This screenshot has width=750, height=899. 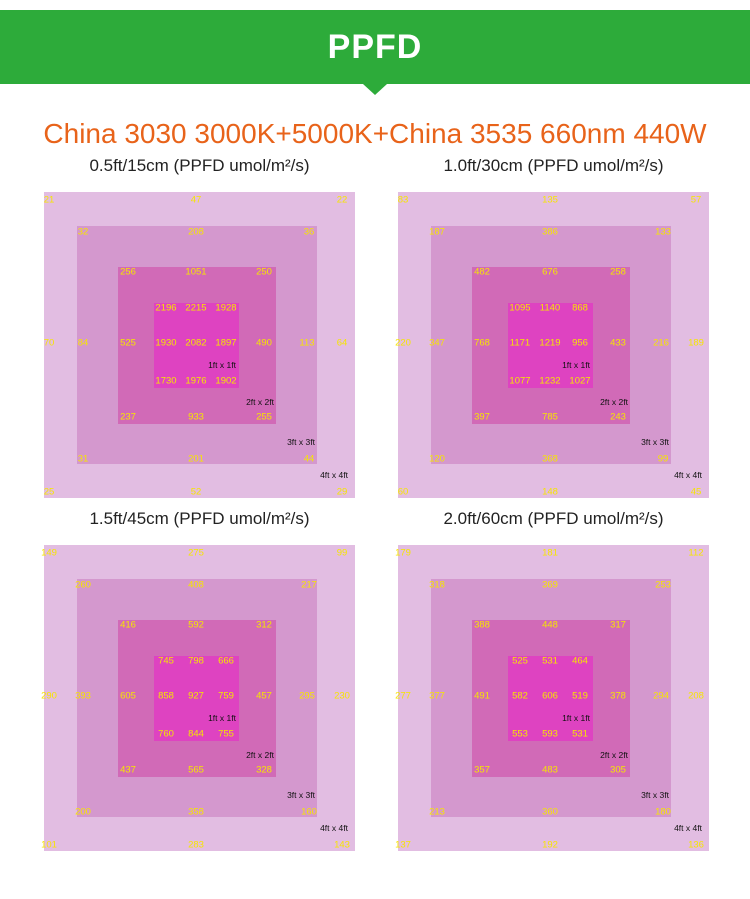 What do you see at coordinates (83, 232) in the screenshot?
I see `ppfd-value-3ft: 32` at bounding box center [83, 232].